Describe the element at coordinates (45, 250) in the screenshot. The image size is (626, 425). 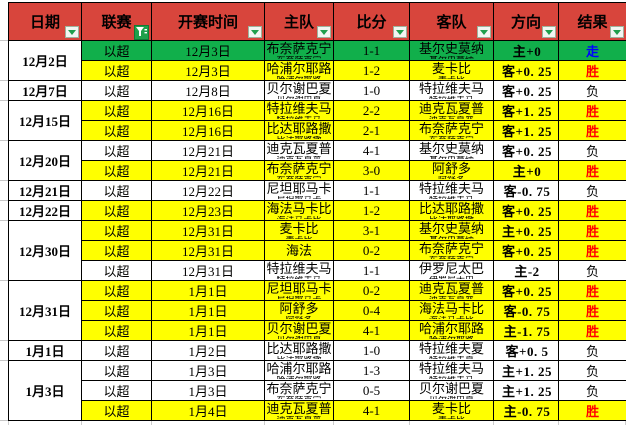
I see `date-group-cell: 12月30日` at that location.